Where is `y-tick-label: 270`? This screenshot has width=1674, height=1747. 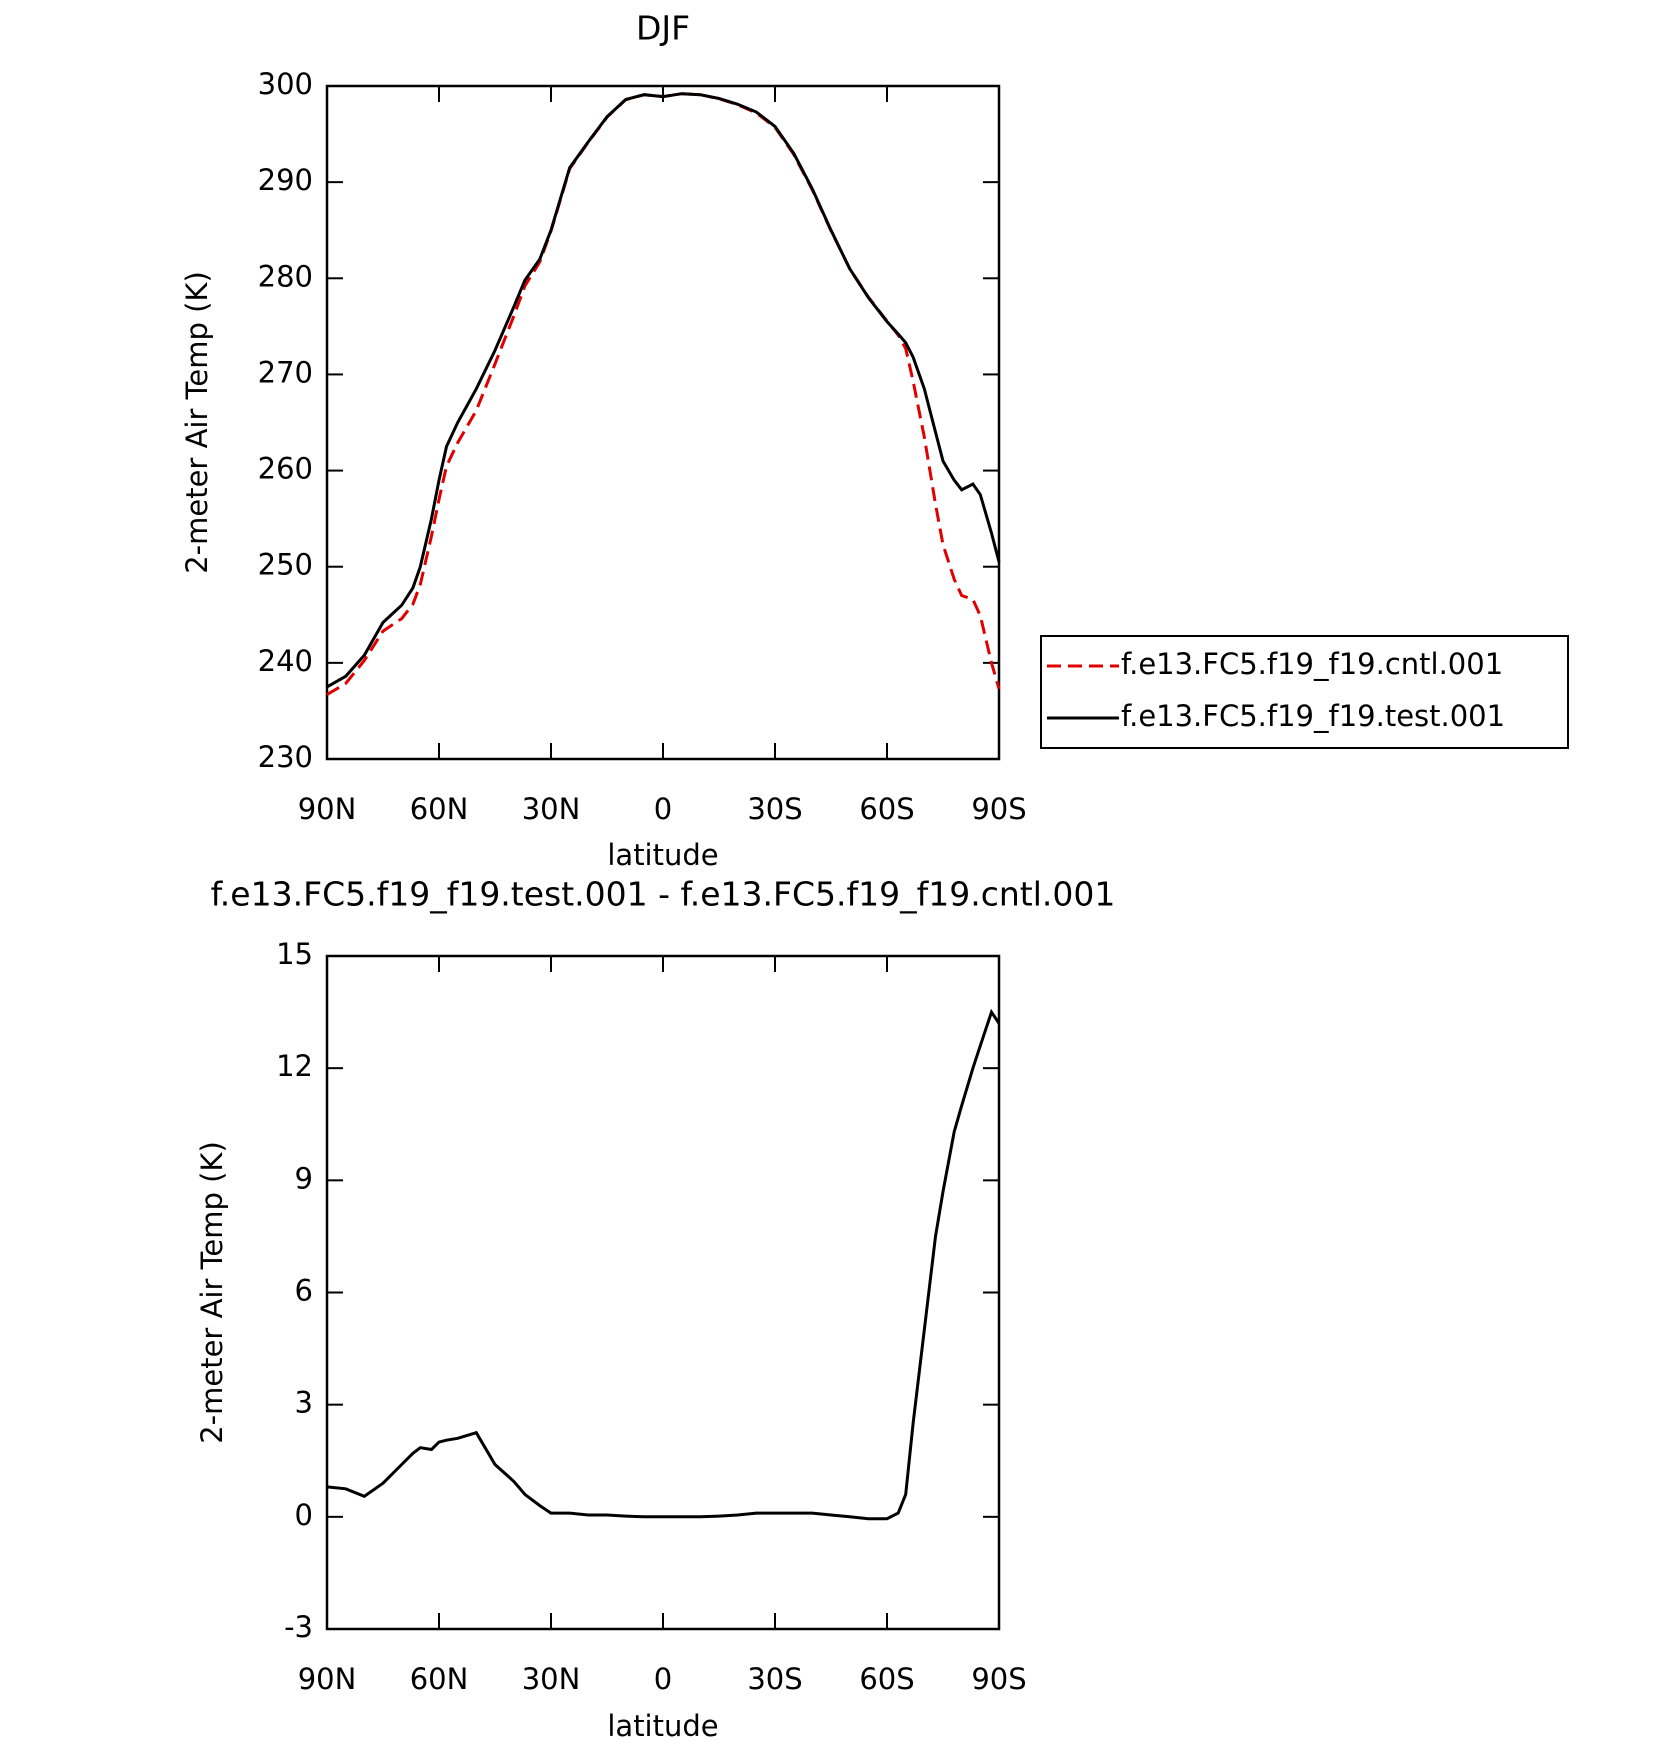
y-tick-label: 270 is located at coordinates (285, 372).